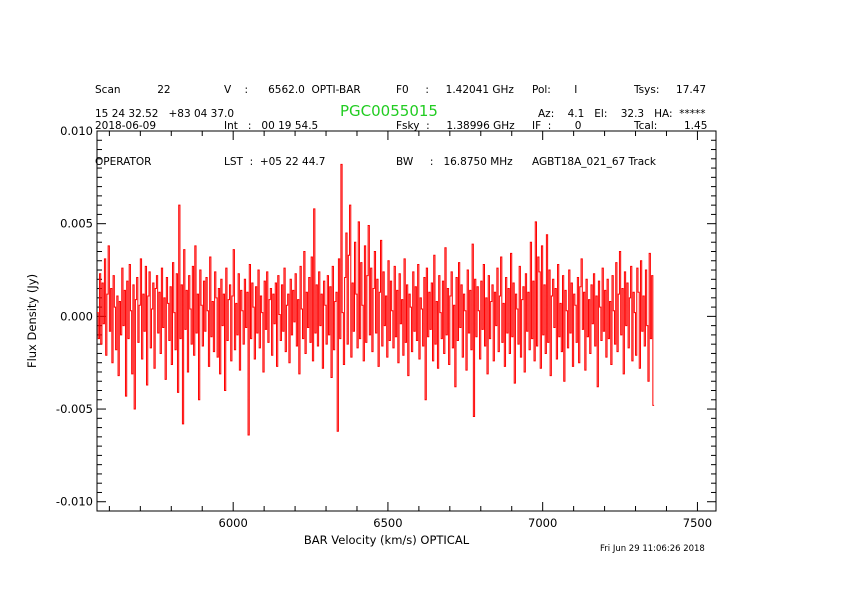 This screenshot has height=595, width=842. I want to click on x-tick-label: 7500, so click(697, 523).